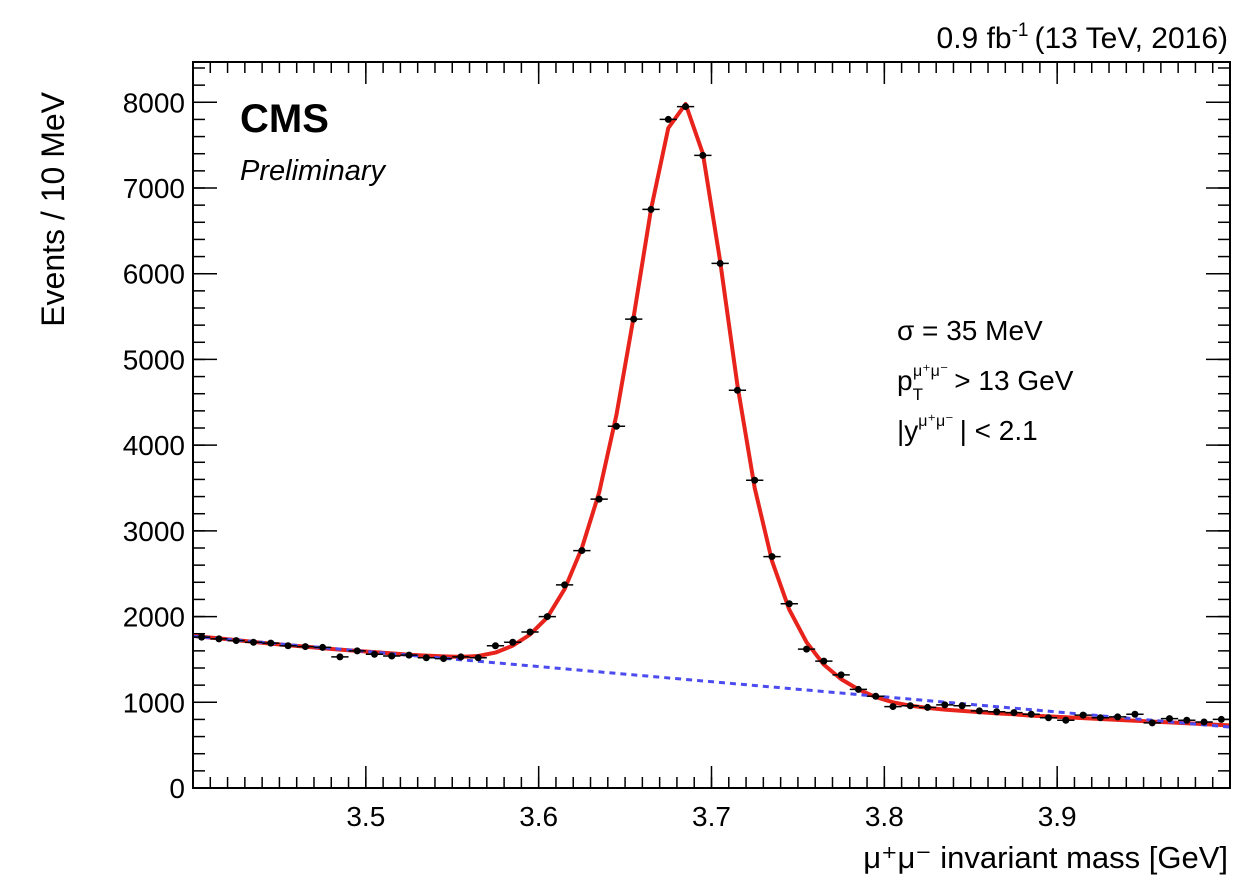 The height and width of the screenshot is (884, 1246). I want to click on annotation-text: > 13 GeV, so click(1013, 380).